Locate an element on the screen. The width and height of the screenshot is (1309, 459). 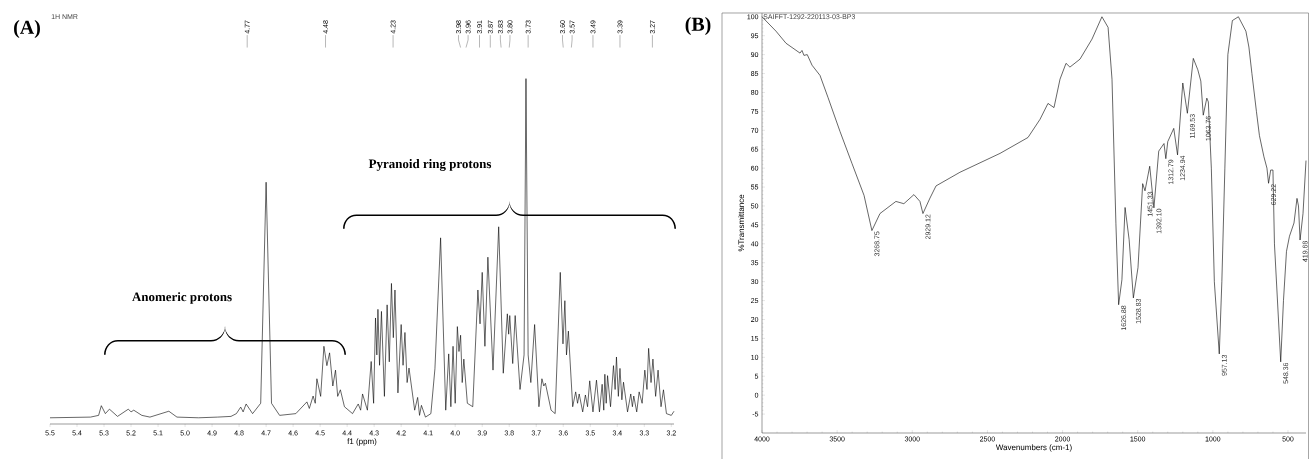
chart-title: (A) is located at coordinates (27, 29).